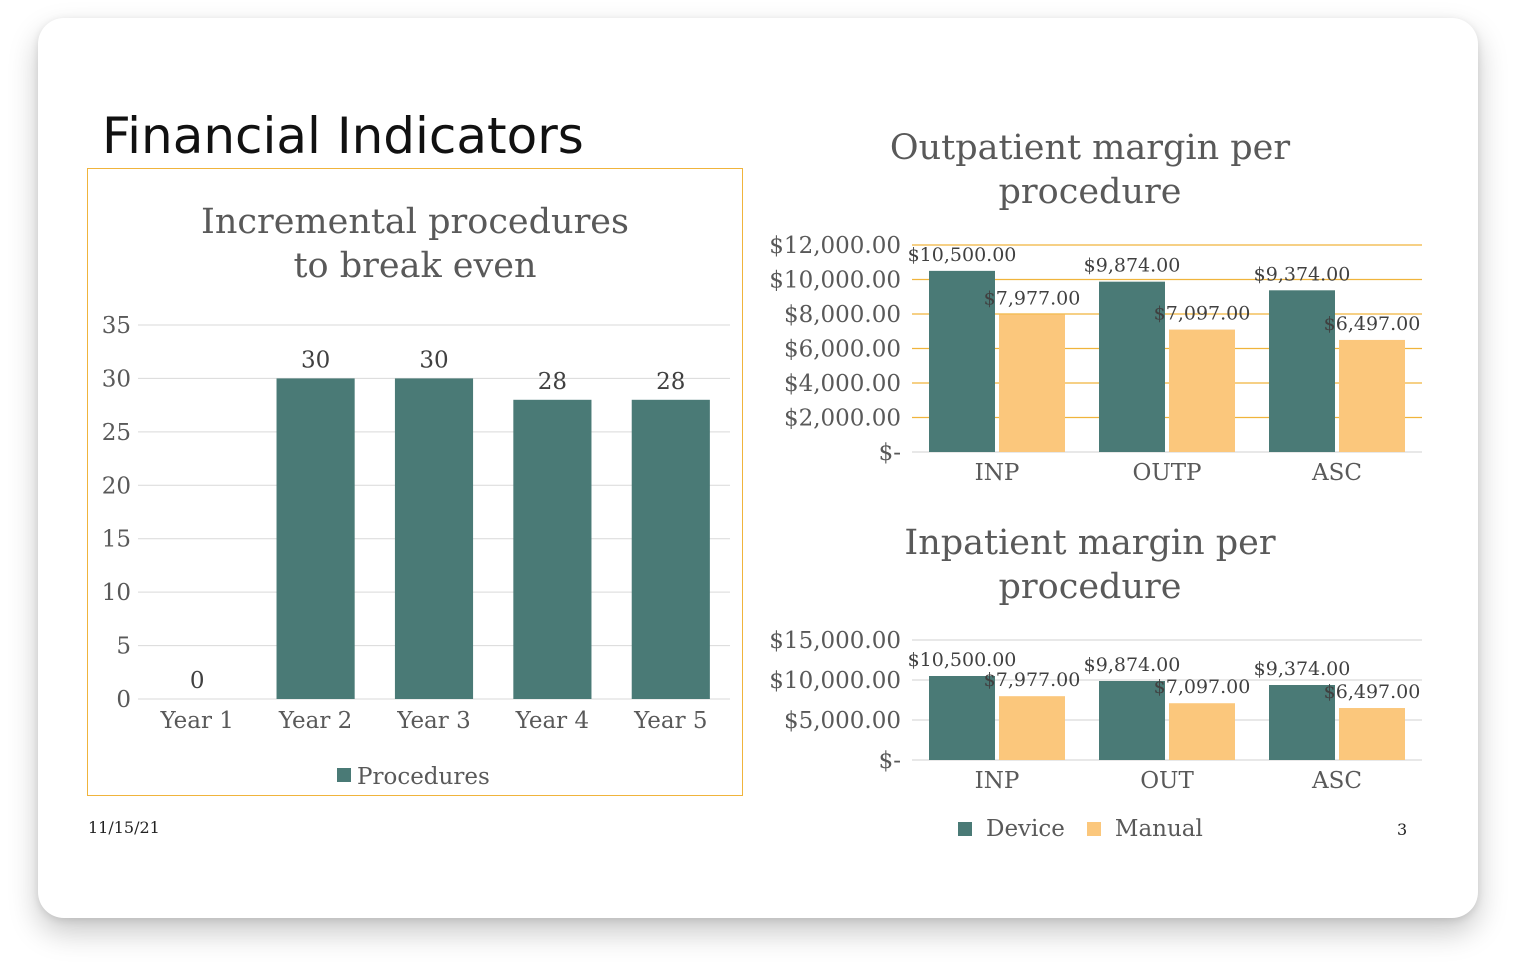 Image resolution: width=1516 pixels, height=976 pixels. I want to click on legend-label-manual: Manual, so click(1158, 829).